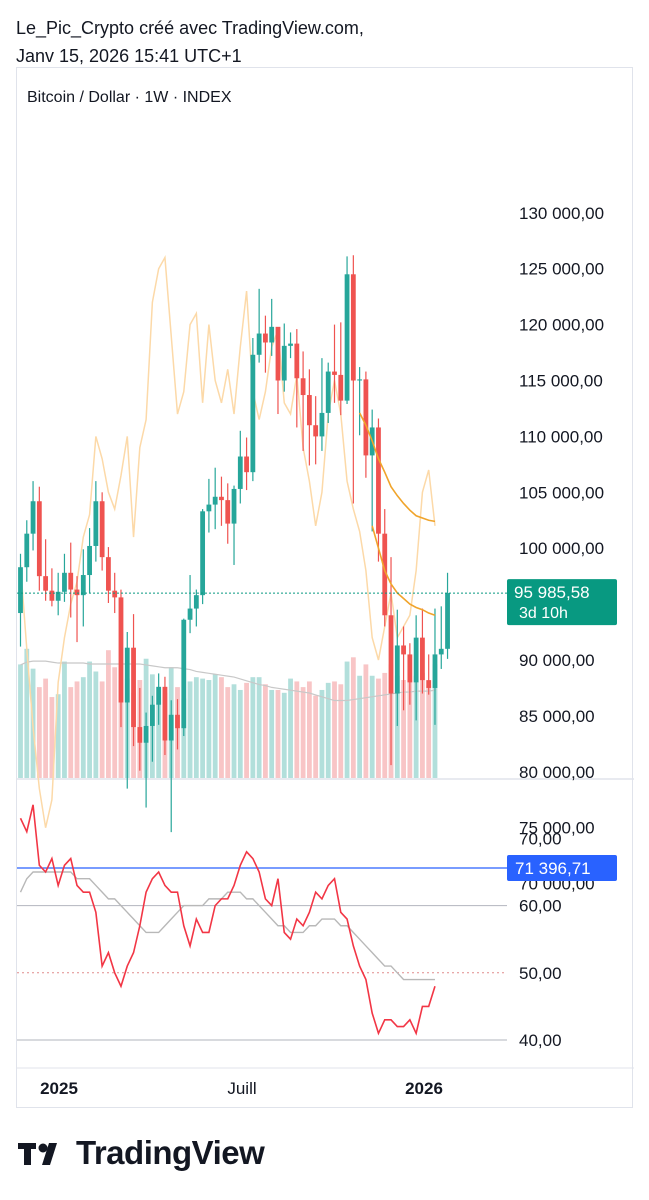 The height and width of the screenshot is (1200, 649). I want to click on price-tick-label: 90 000,00, so click(557, 660).